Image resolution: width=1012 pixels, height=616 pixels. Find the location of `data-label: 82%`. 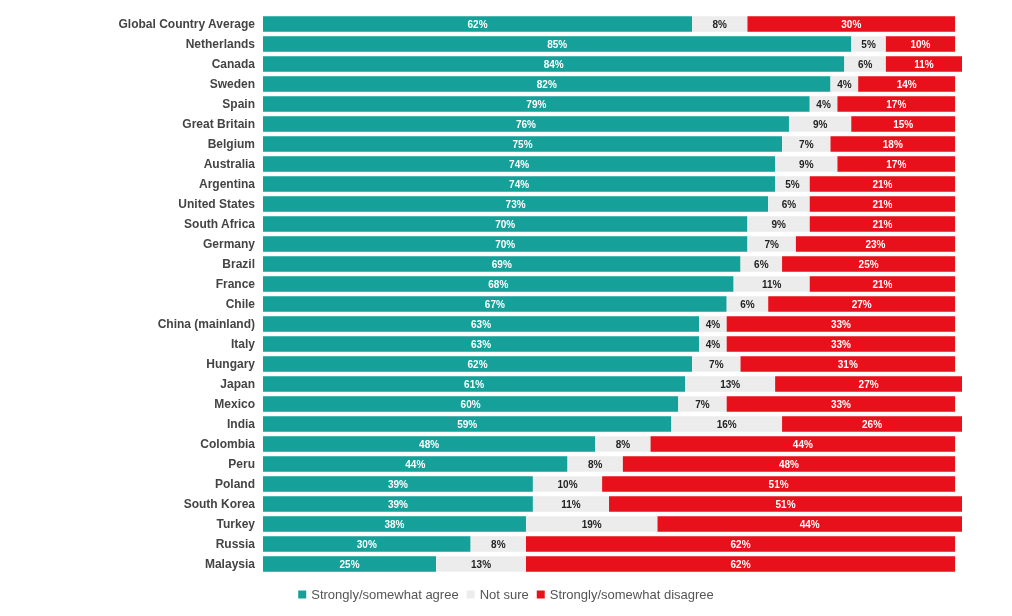

data-label: 82% is located at coordinates (546, 84).